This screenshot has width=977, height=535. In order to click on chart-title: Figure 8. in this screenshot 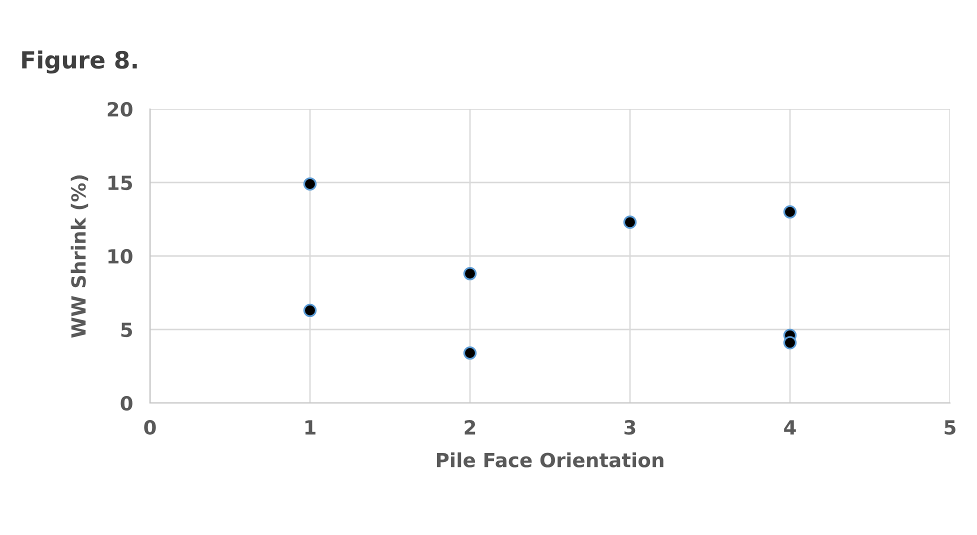, I will do `click(79, 62)`.